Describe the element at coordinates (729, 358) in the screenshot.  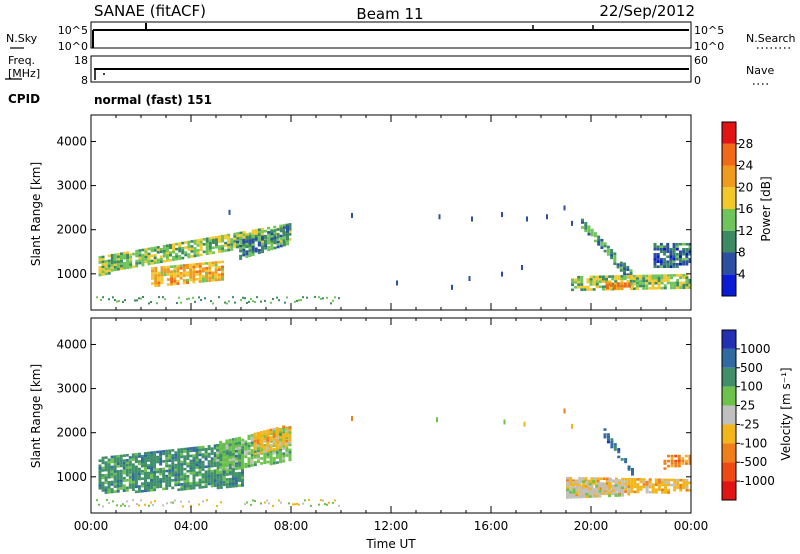
I see `velocity-colorbar-swatch` at that location.